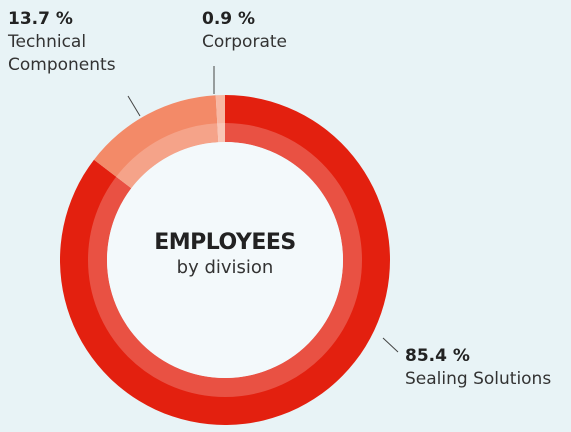 The image size is (571, 432). I want to click on value-label: 0.9 %, so click(229, 19).